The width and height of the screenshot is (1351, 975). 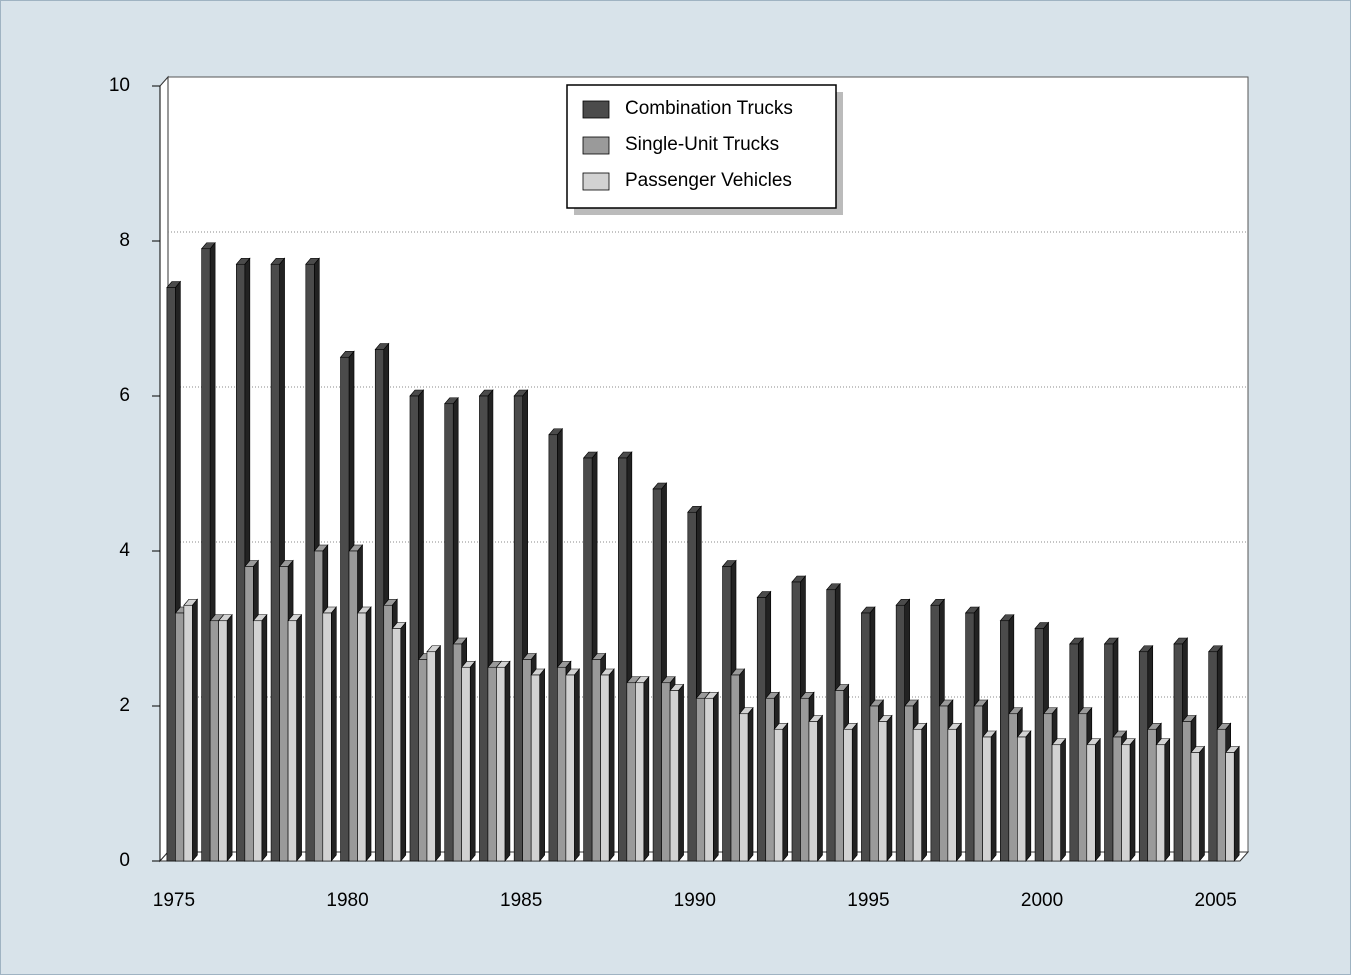 What do you see at coordinates (868, 900) in the screenshot?
I see `x-tick-label: 1995` at bounding box center [868, 900].